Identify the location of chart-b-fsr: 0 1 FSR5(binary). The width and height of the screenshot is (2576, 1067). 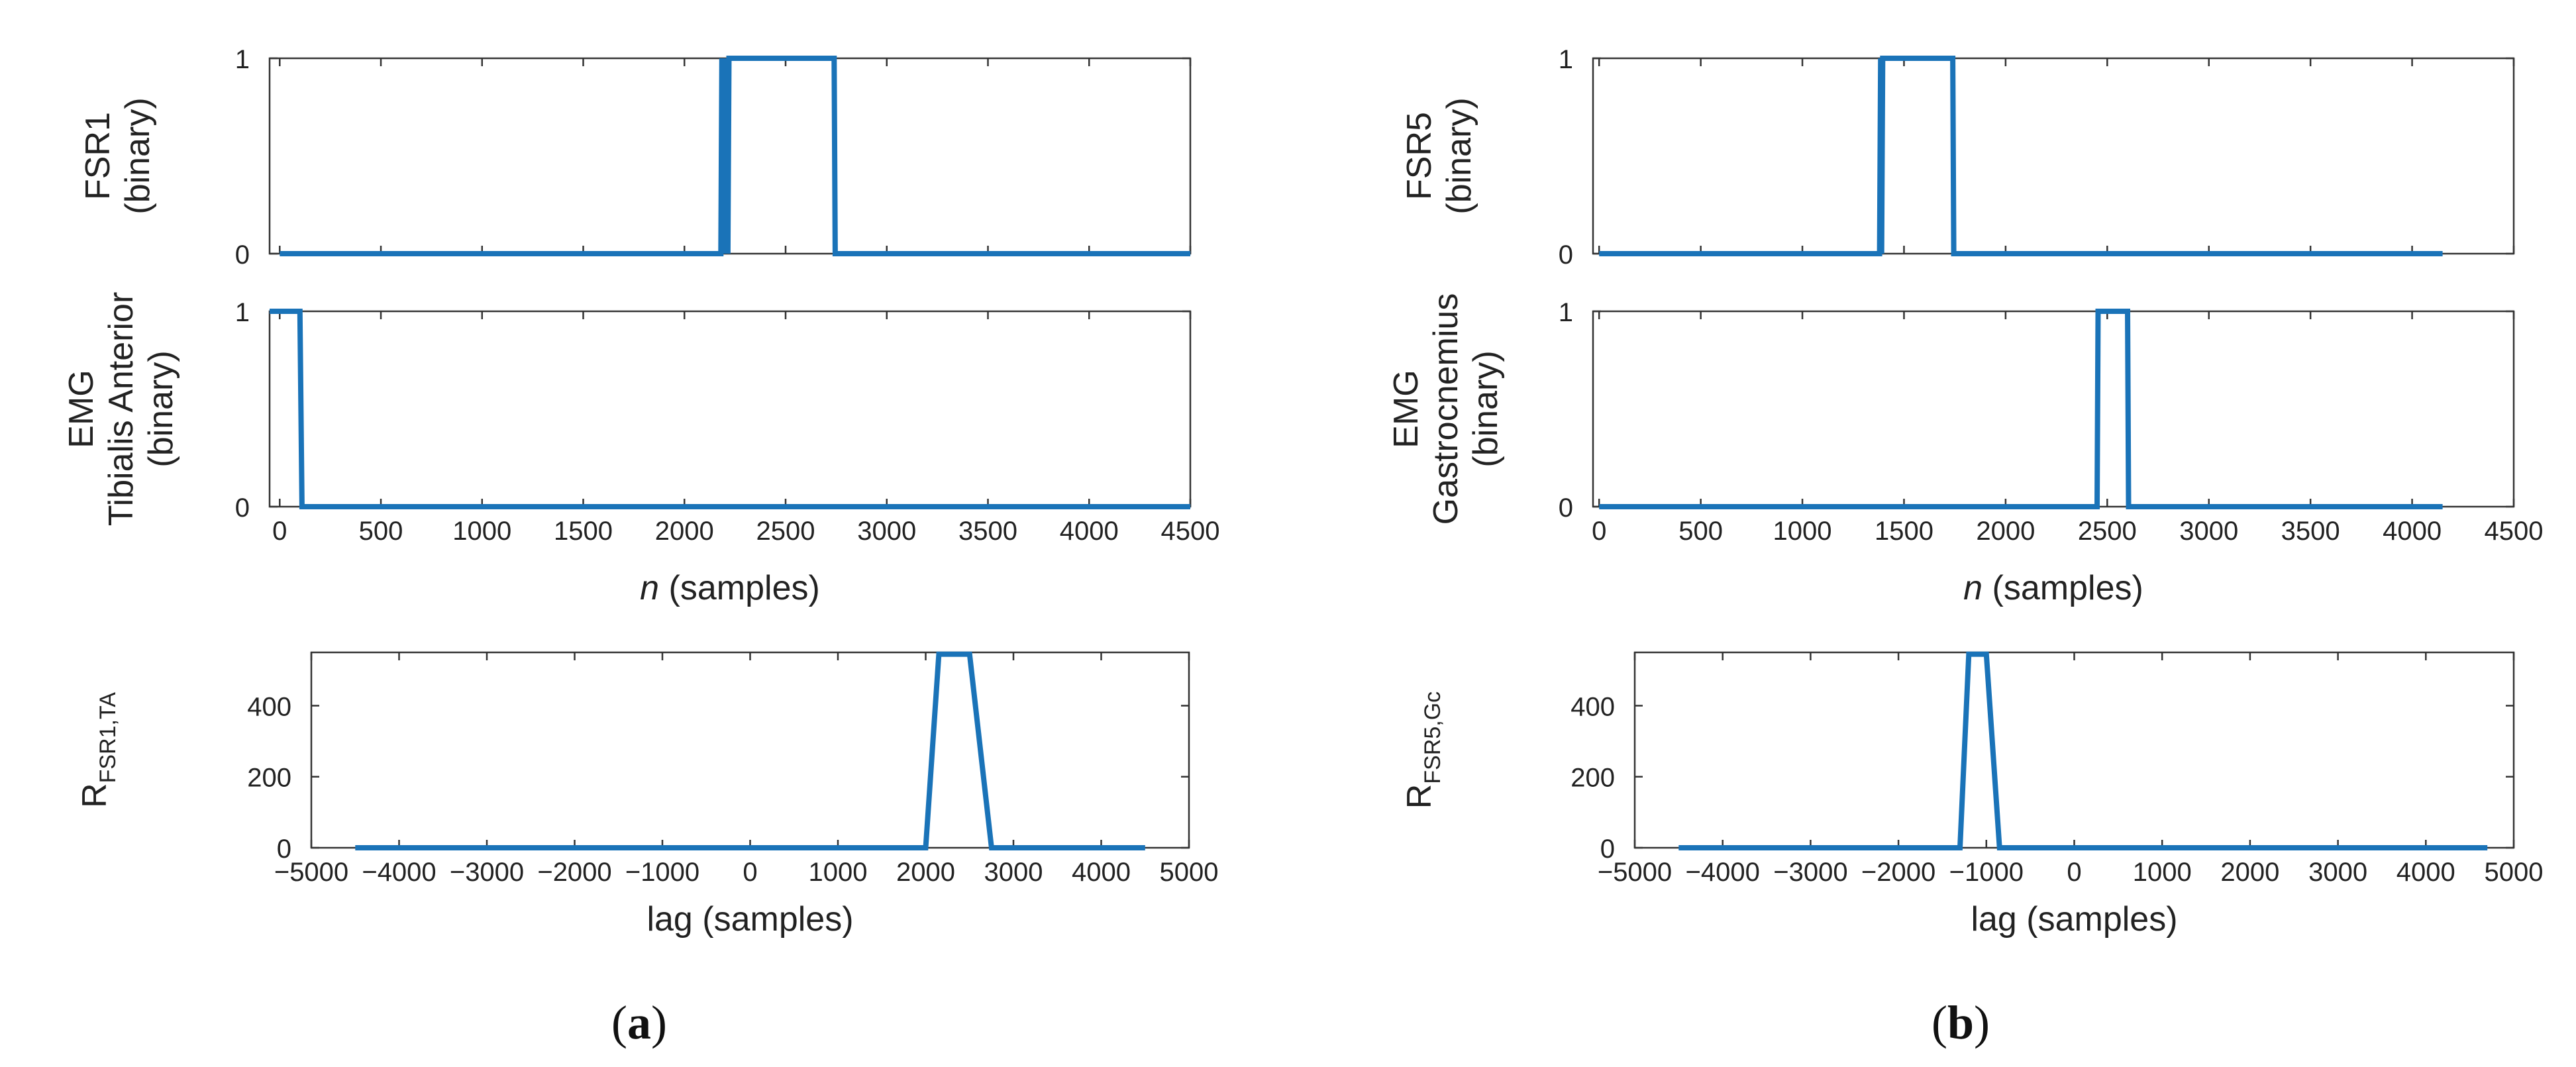
(1957, 158).